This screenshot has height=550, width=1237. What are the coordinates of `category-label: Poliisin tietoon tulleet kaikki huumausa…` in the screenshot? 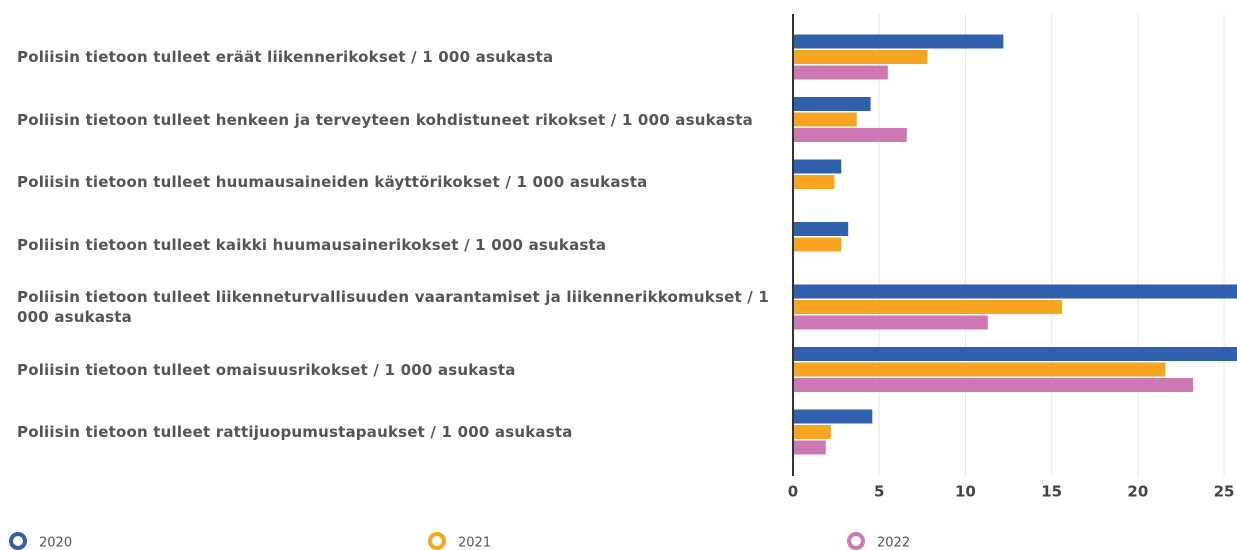 It's located at (312, 244).